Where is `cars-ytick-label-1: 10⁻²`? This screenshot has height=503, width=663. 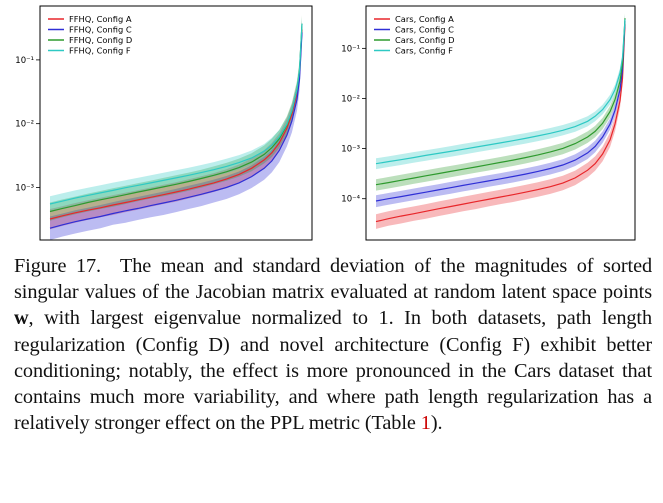 cars-ytick-label-1: 10⁻² is located at coordinates (350, 99).